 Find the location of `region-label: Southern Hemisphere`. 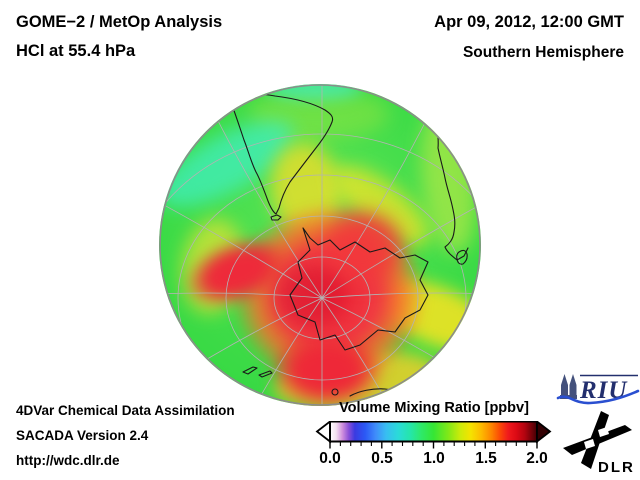

region-label: Southern Hemisphere is located at coordinates (543, 52).